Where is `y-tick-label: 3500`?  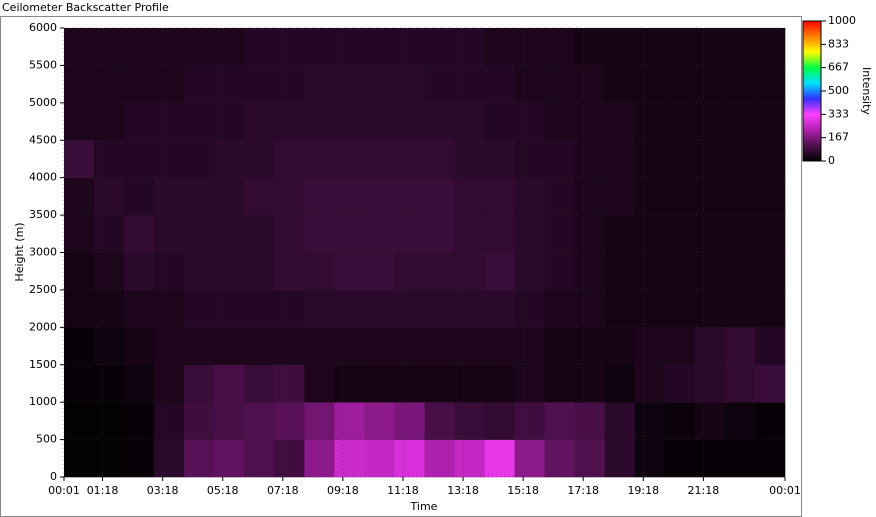 y-tick-label: 3500 is located at coordinates (43, 214).